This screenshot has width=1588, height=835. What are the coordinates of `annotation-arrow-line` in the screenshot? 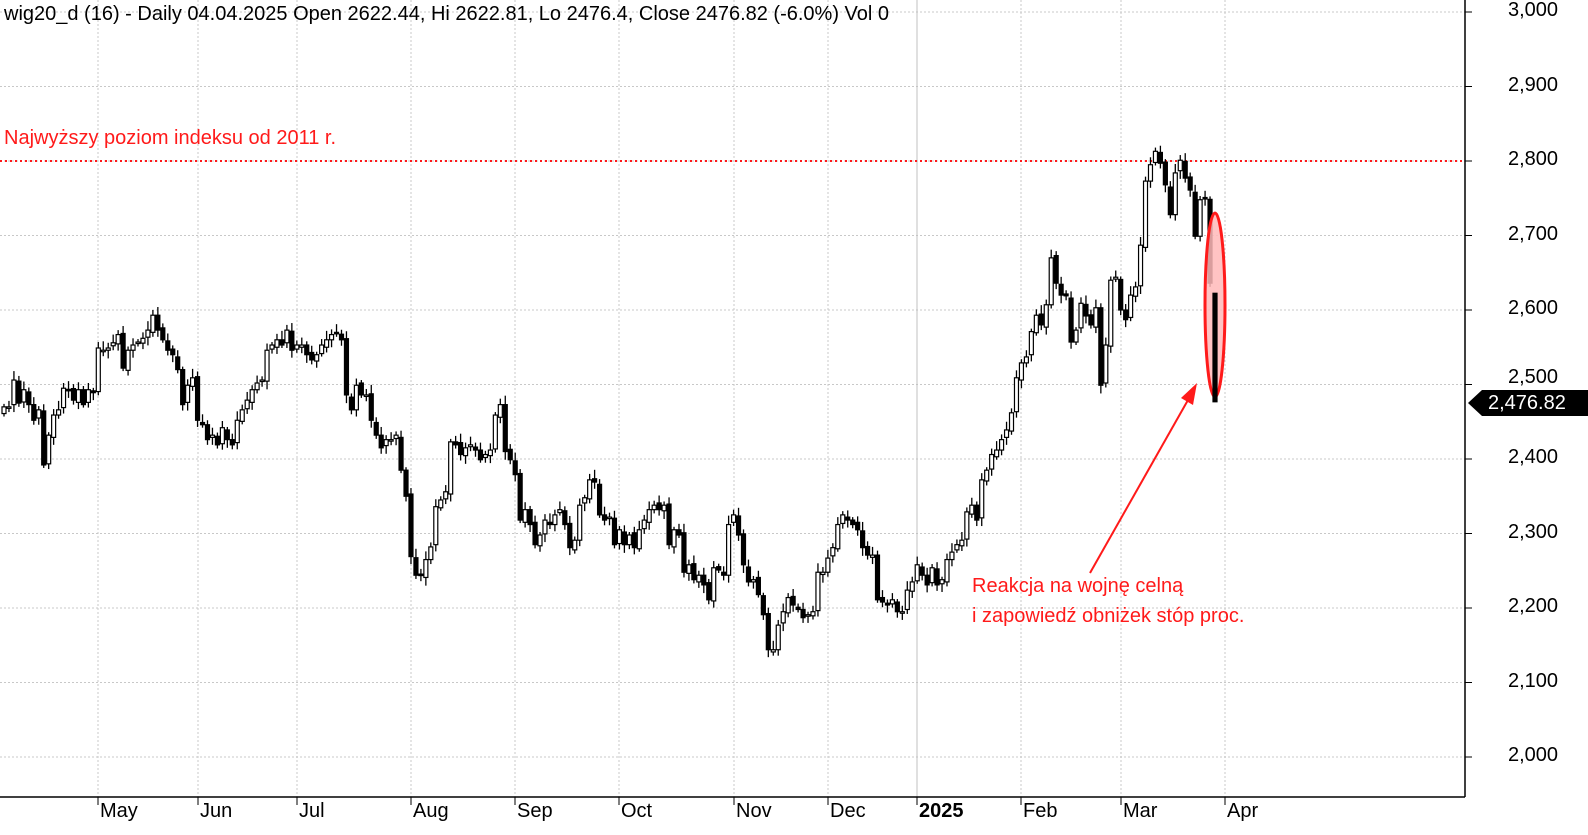 It's located at (1139, 486).